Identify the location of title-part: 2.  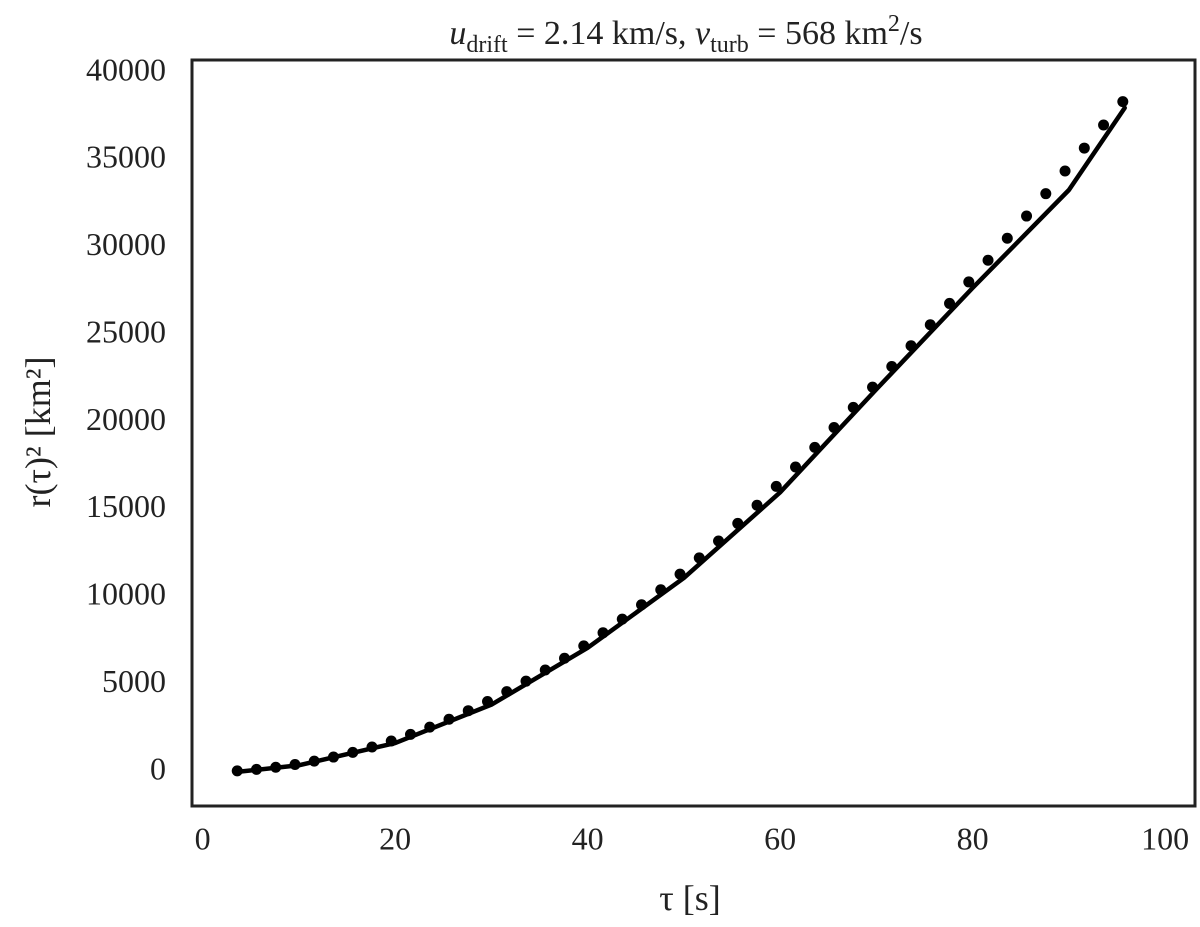
(894, 24).